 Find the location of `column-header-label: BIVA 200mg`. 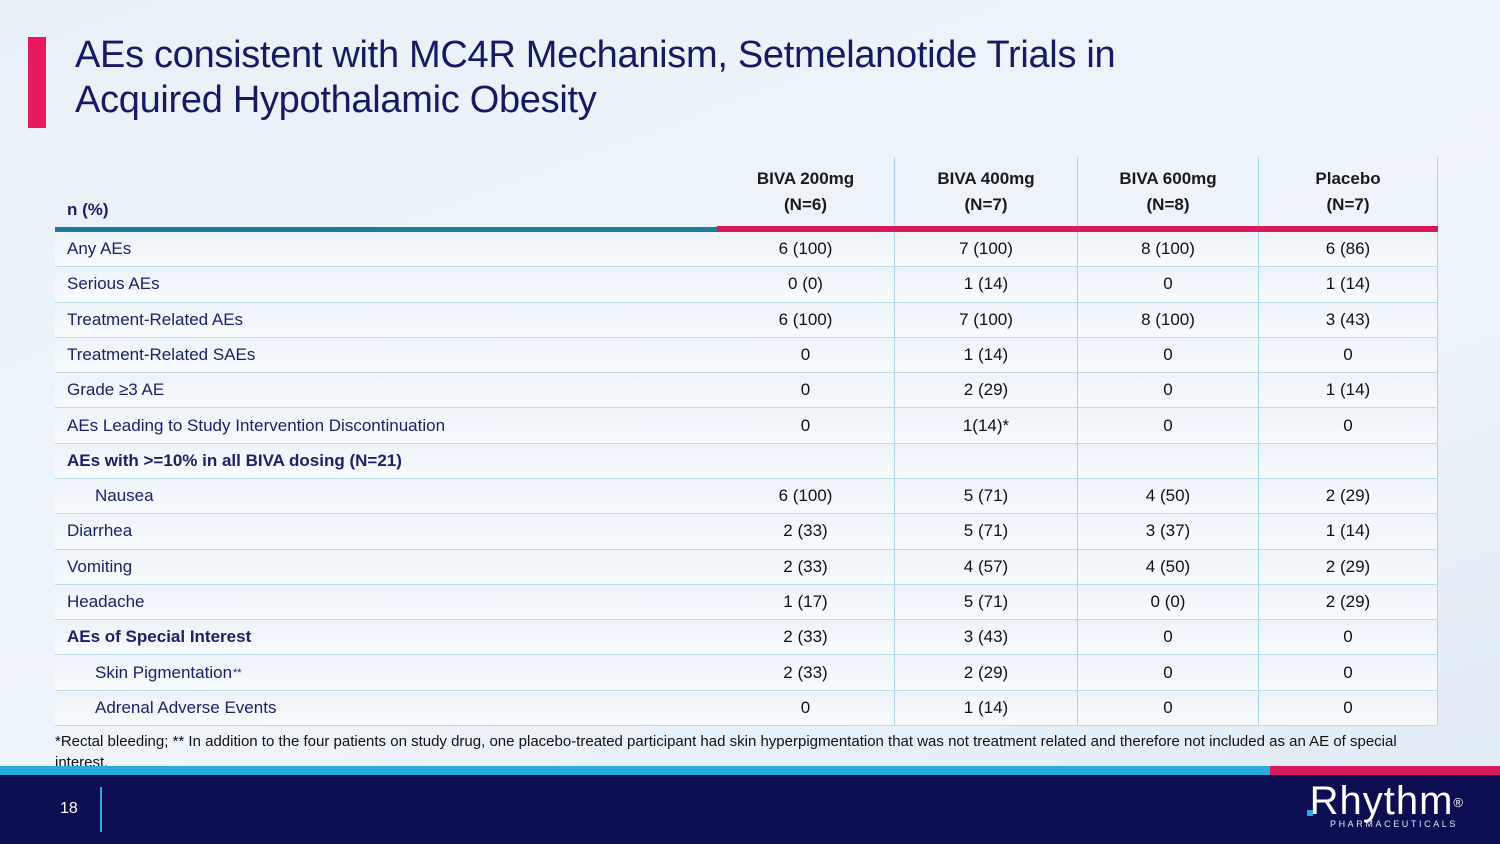

column-header-label: BIVA 200mg is located at coordinates (805, 178).